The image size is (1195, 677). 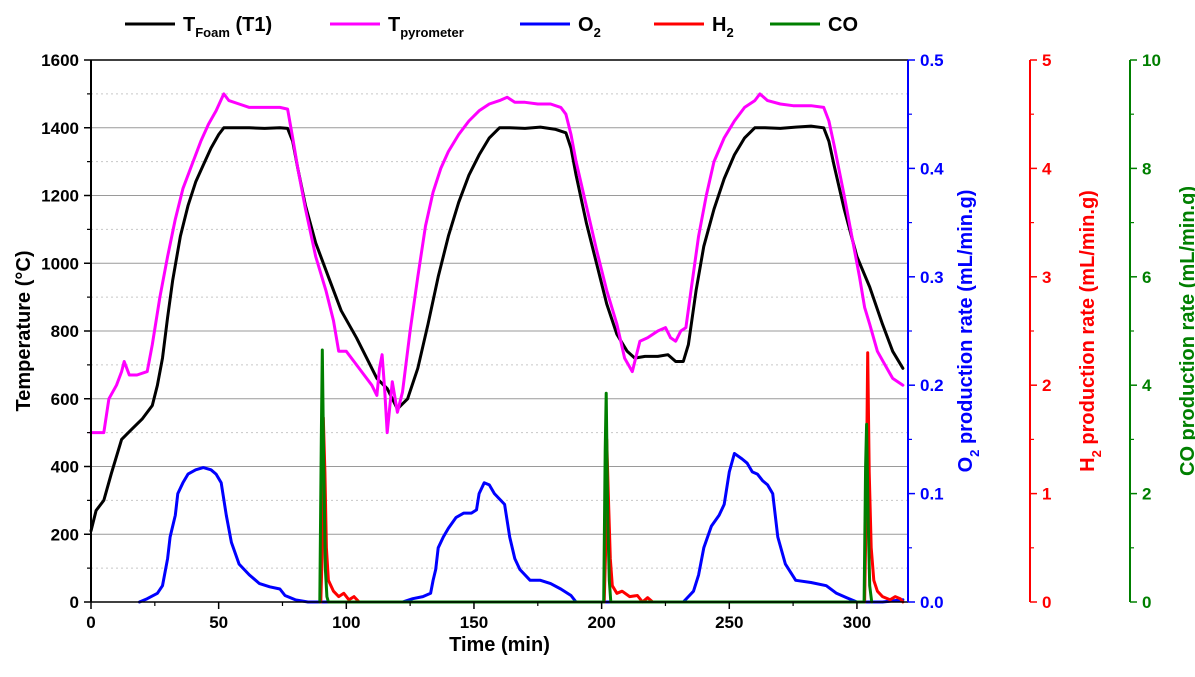 What do you see at coordinates (60, 60) in the screenshot?
I see `y-tick-label-temp: 1600` at bounding box center [60, 60].